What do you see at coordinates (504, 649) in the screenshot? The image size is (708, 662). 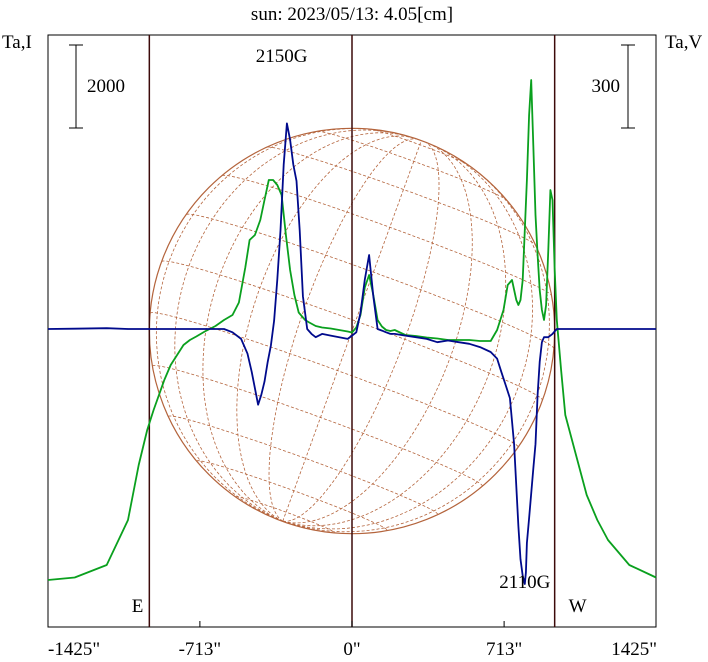 I see `x-tick-label: 713"` at bounding box center [504, 649].